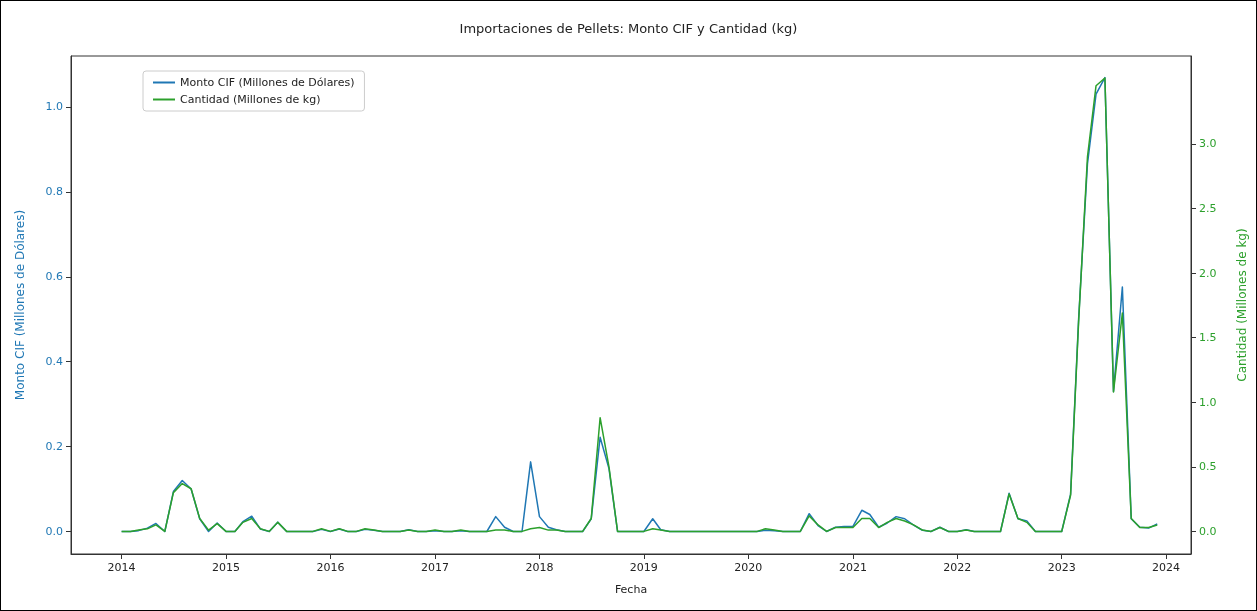 The height and width of the screenshot is (611, 1257). Describe the element at coordinates (1208, 402) in the screenshot. I see `y2-tick-label: 1.0` at that location.